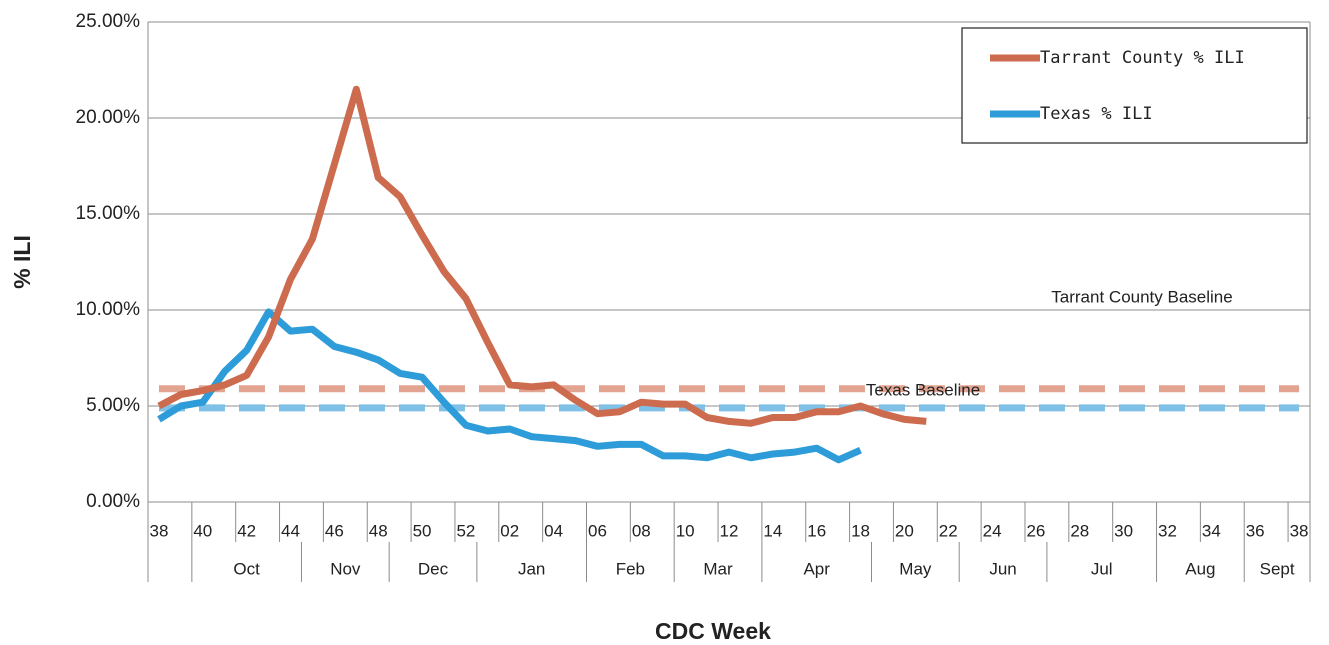 This screenshot has height=645, width=1329. I want to click on legend-label: Texas % ILI, so click(1096, 114).